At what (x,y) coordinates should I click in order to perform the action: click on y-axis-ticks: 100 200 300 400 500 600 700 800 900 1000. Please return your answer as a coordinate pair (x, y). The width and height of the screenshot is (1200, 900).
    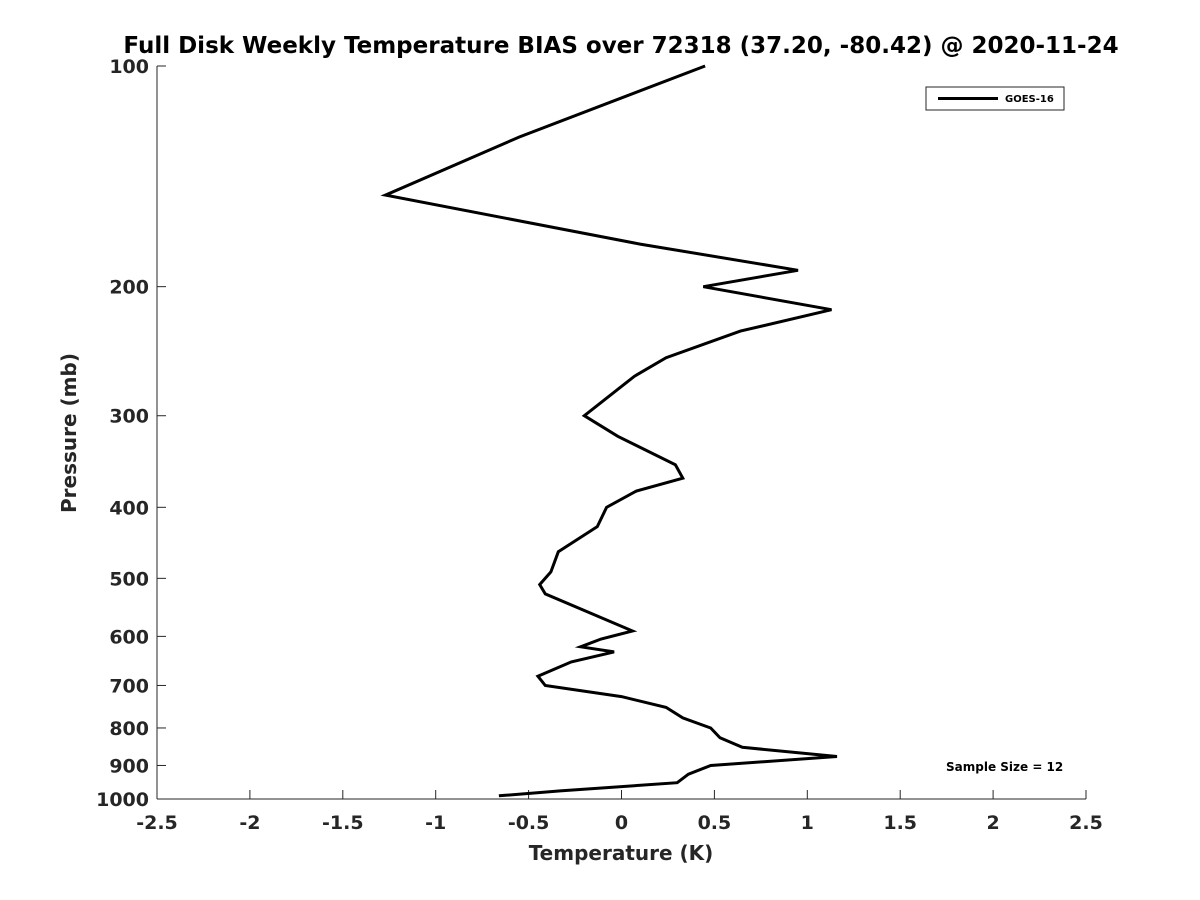
    Looking at the image, I should click on (131, 433).